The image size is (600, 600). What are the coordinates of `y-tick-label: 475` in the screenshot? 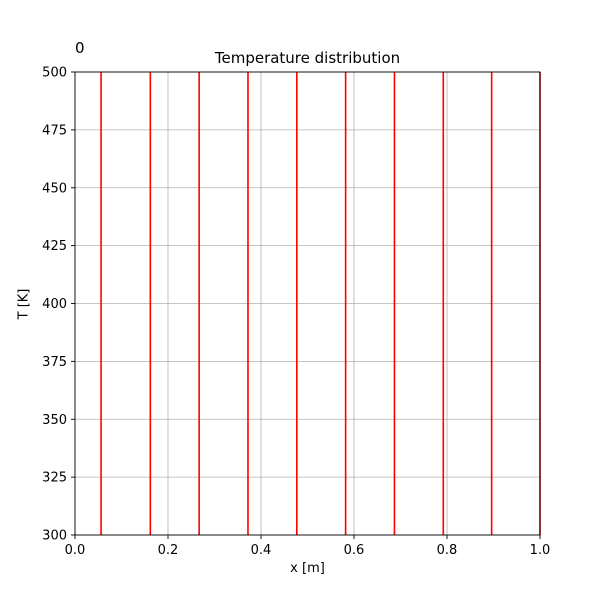 It's located at (54, 130).